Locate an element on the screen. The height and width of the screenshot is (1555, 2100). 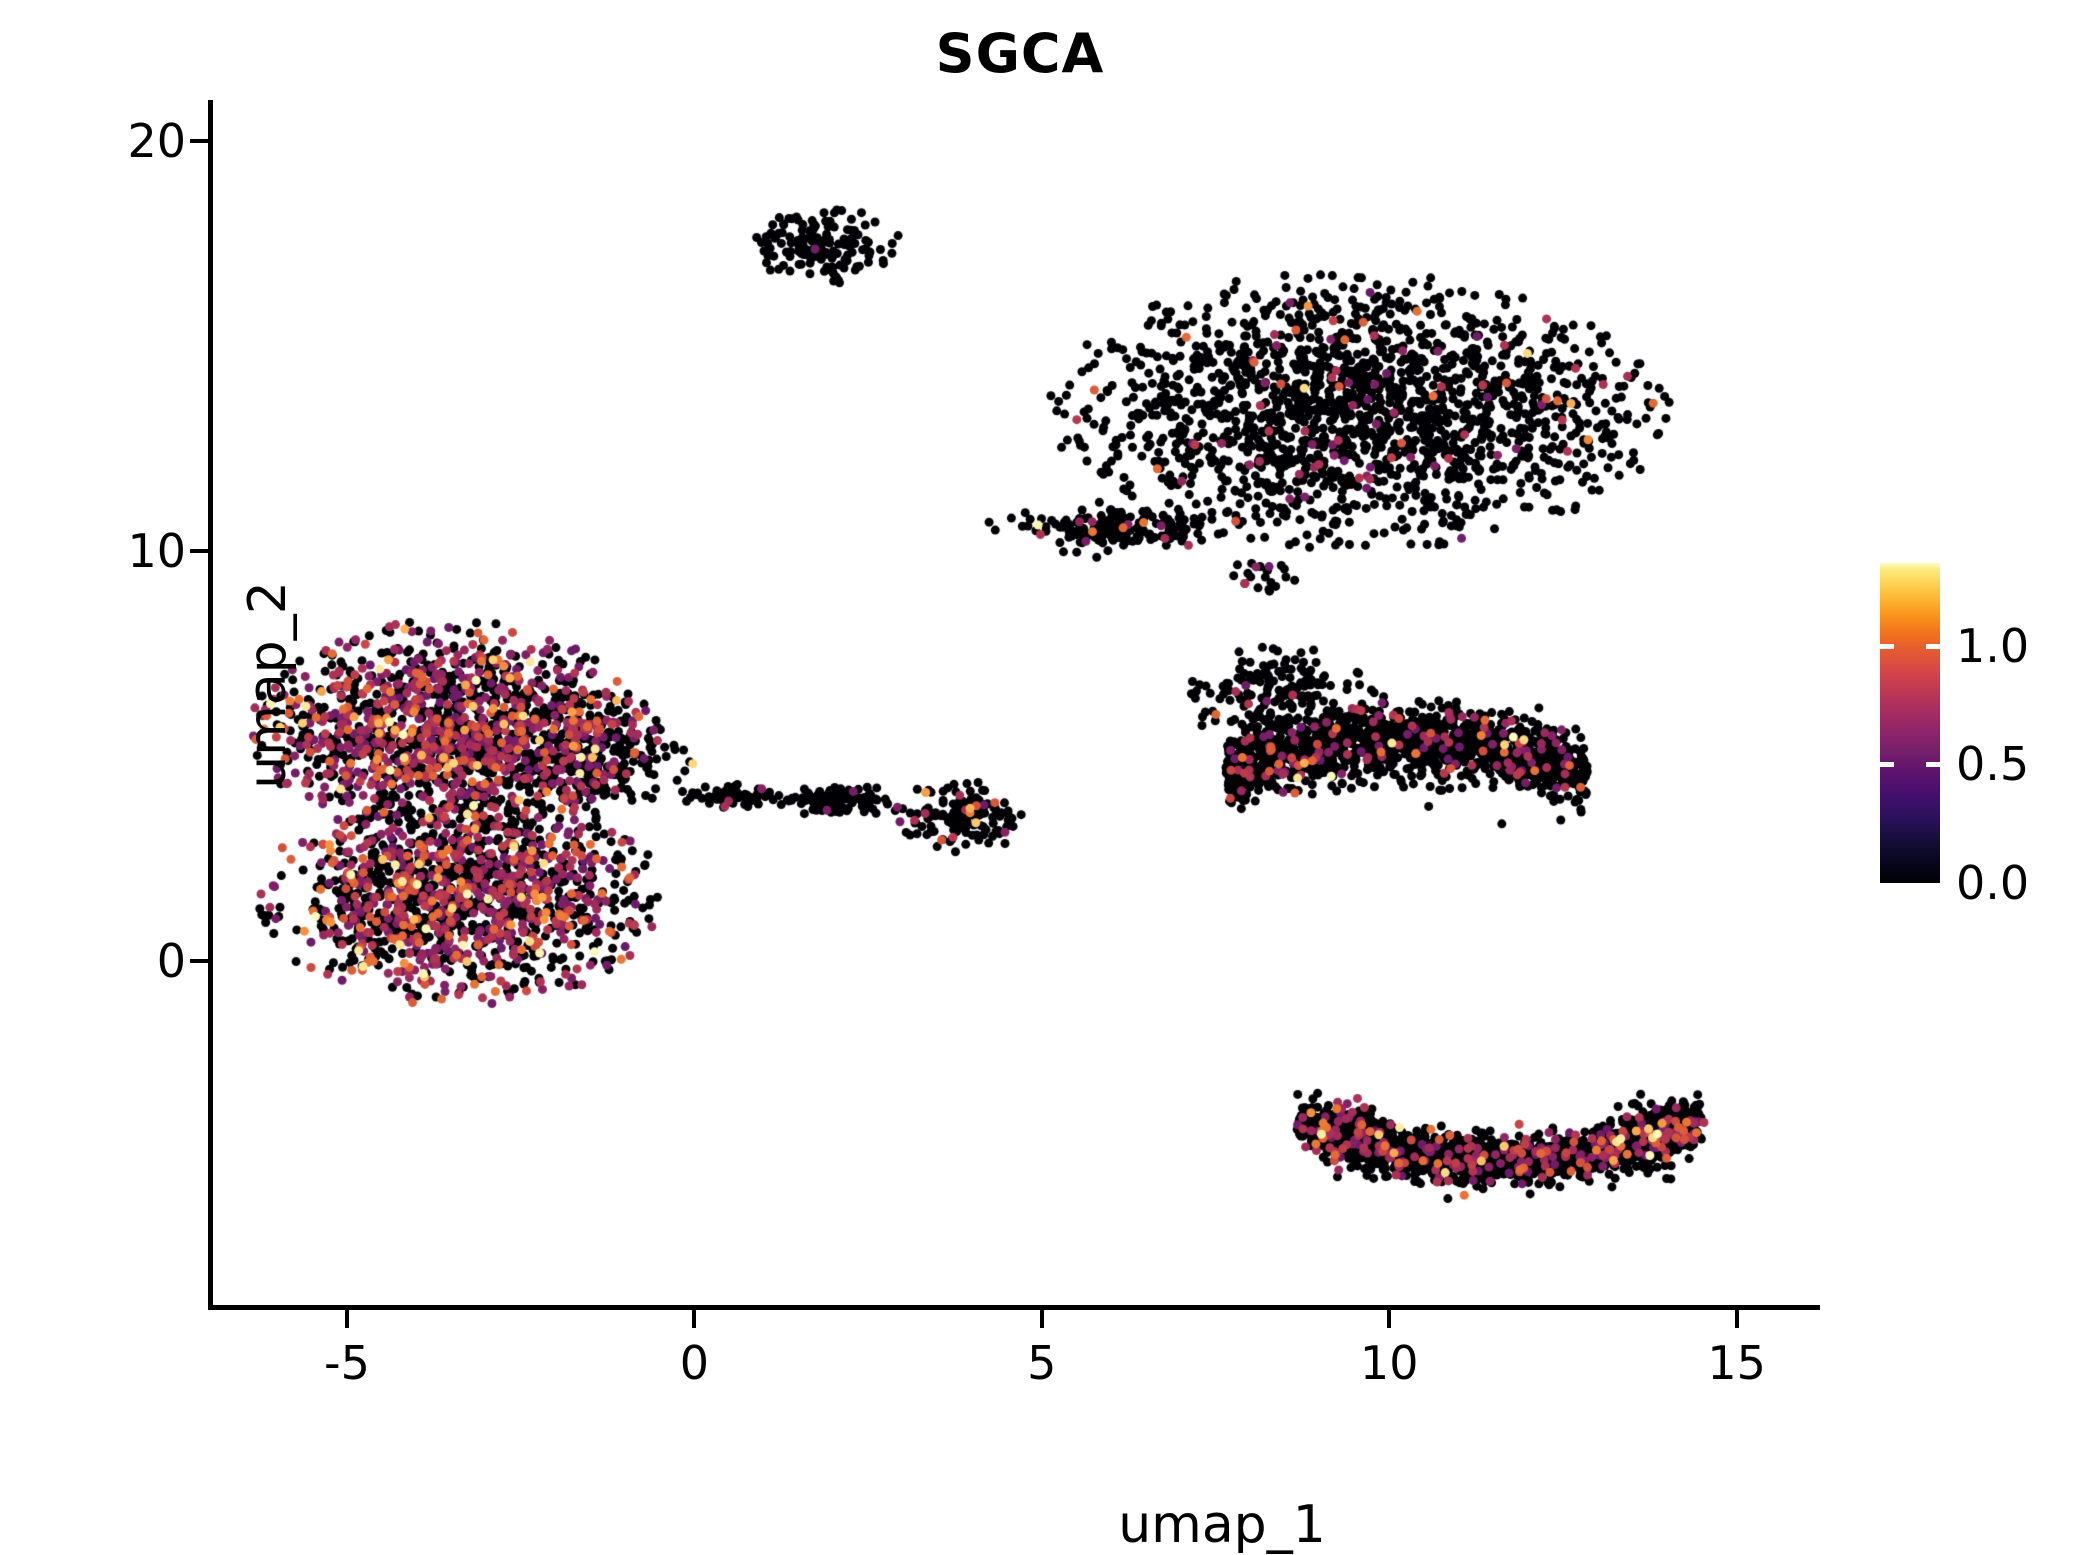
x-tick-label: -5 is located at coordinates (347, 1363).